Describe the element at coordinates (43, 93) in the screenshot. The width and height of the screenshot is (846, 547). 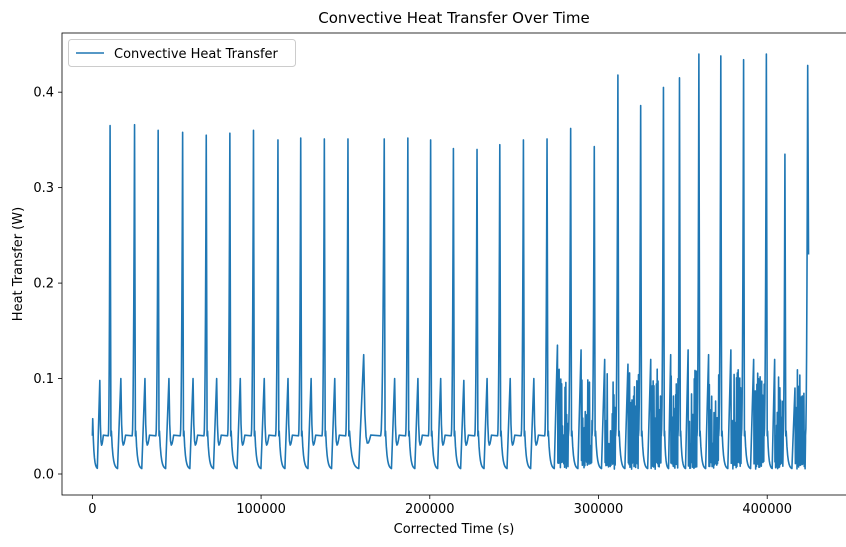
I see `y-tick-label: 0.4` at that location.